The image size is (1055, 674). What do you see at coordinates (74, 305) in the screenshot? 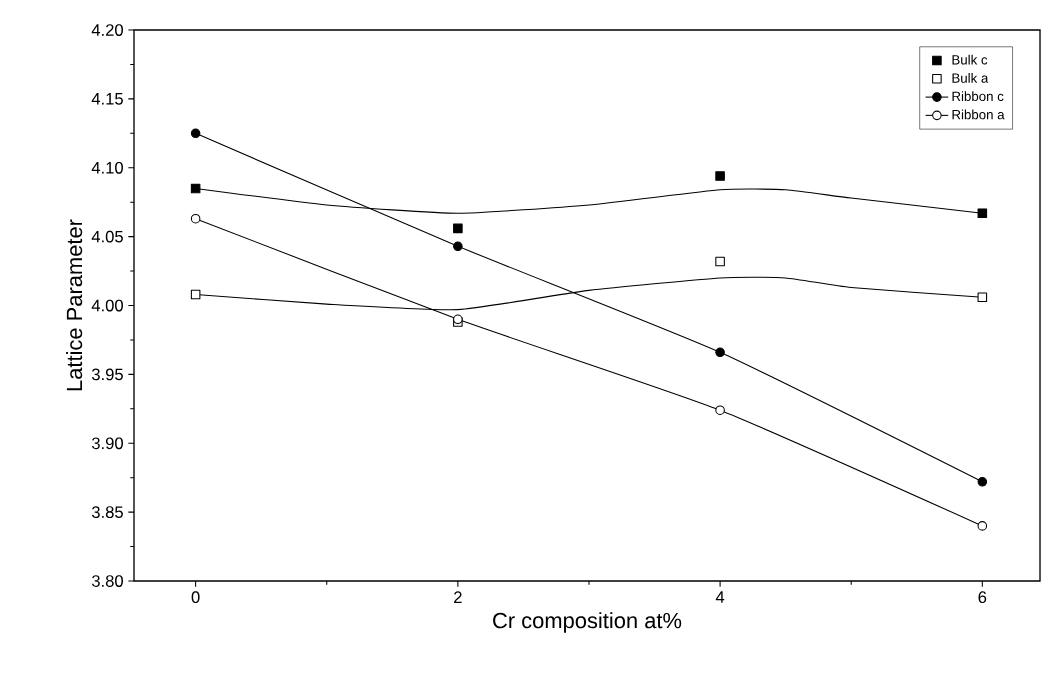
I see `y-axis-title: Lattice Parameter` at bounding box center [74, 305].